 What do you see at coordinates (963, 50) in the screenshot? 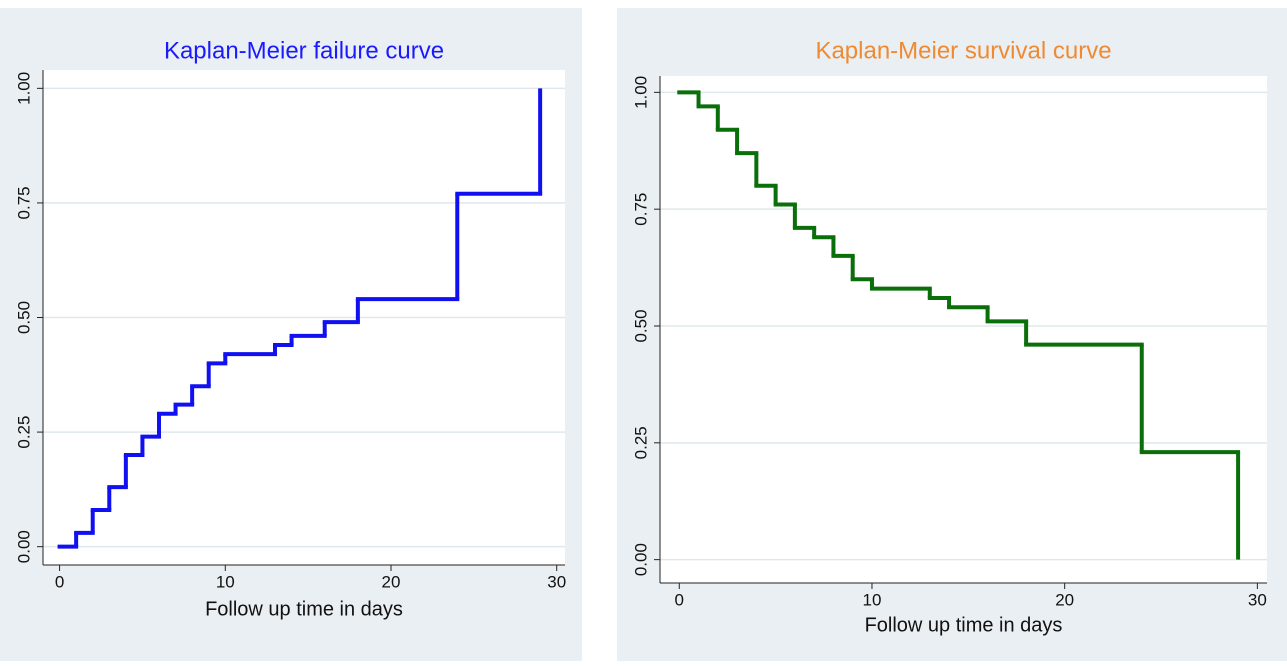
I see `chart-title: Kaplan-Meier survival curve` at bounding box center [963, 50].